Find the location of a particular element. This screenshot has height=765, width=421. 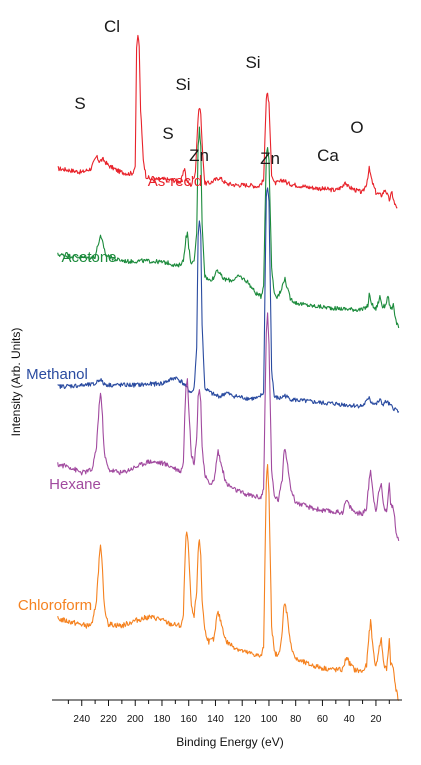

x-ticks: 240 220 200 180 160 140 120 100 80 60 40 20 is located at coordinates (228, 712).